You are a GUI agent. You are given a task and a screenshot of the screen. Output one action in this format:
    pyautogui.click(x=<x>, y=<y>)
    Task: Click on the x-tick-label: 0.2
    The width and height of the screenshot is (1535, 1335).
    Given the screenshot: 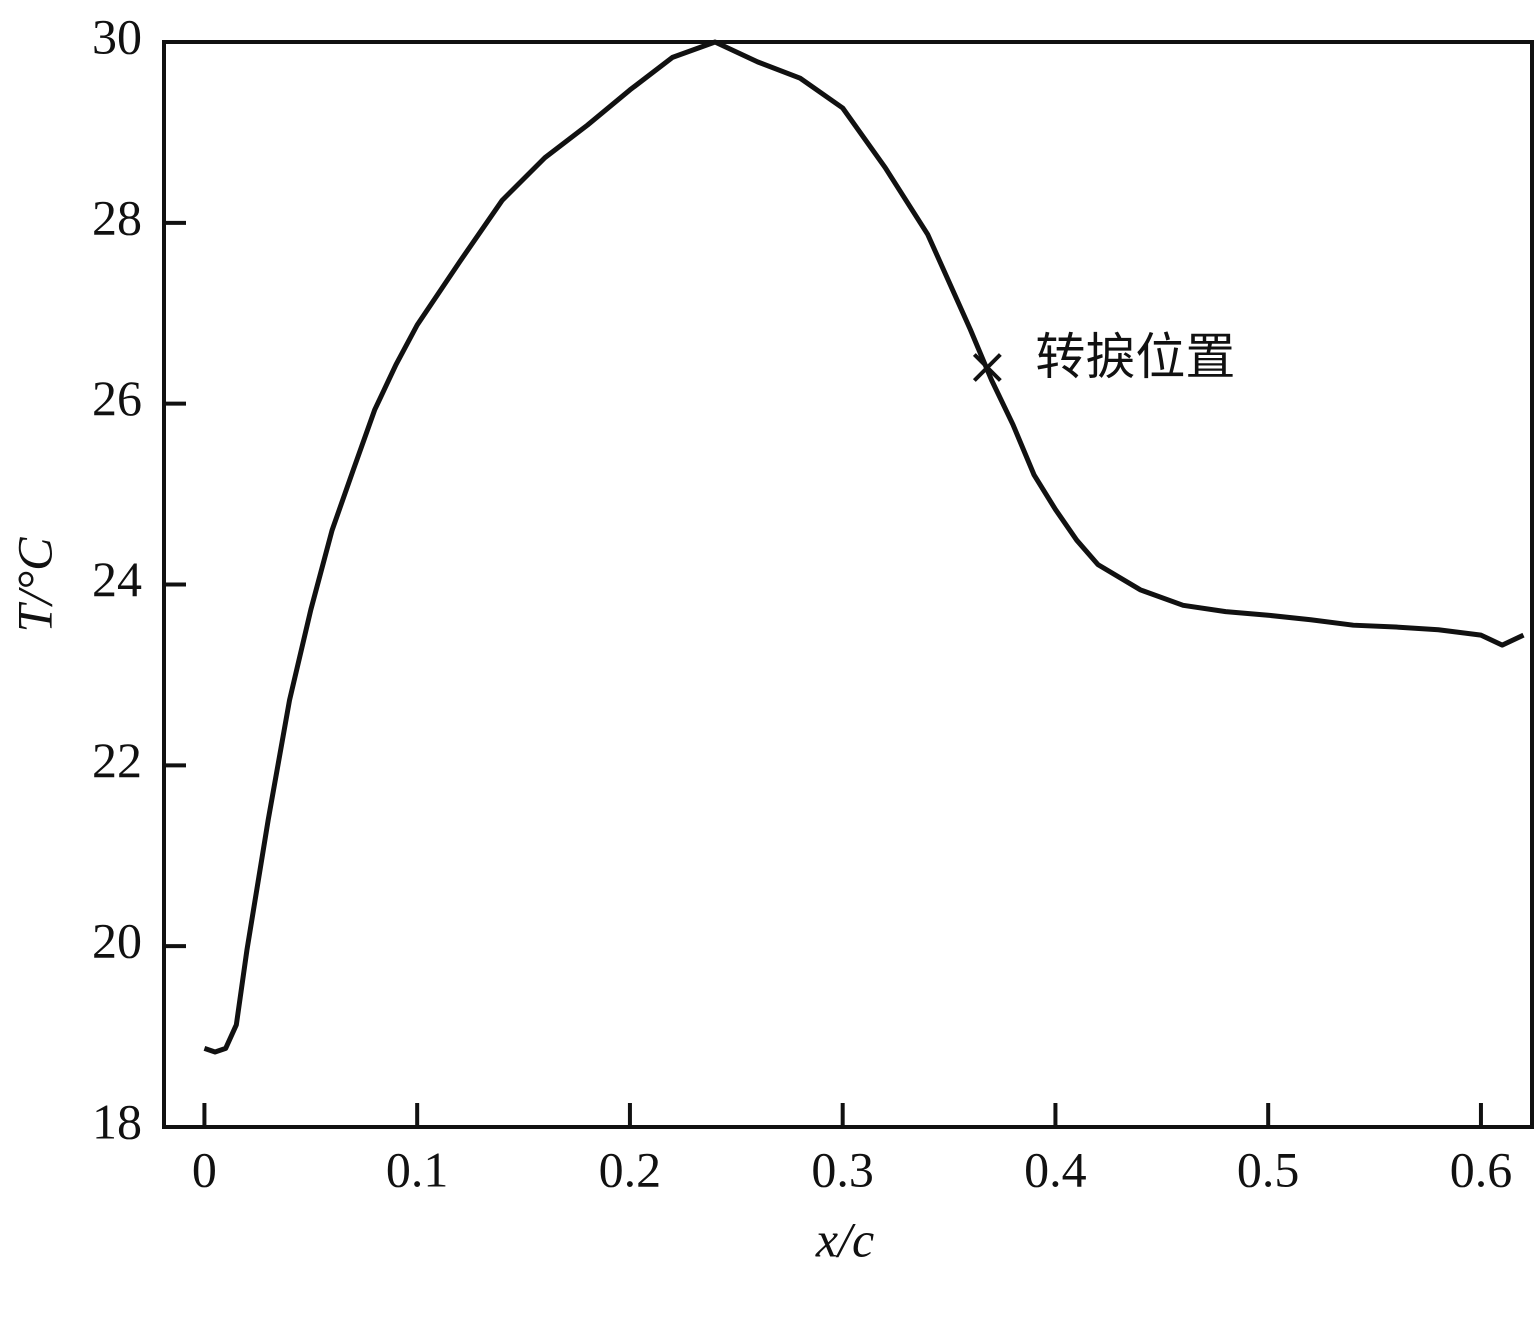 What is the action you would take?
    pyautogui.click(x=630, y=1169)
    